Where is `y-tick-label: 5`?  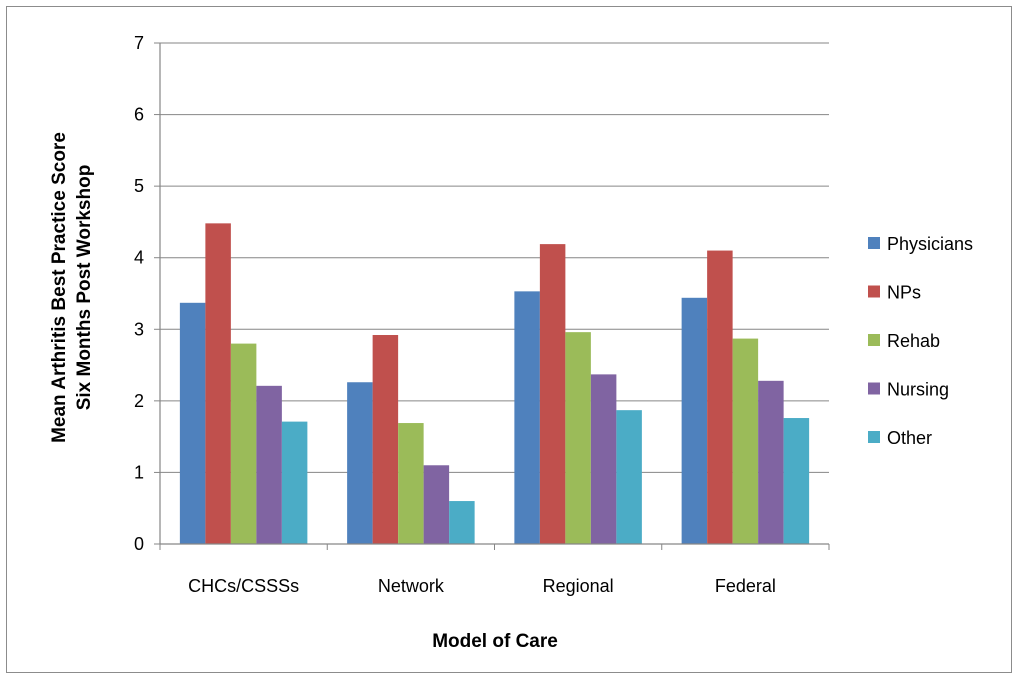 y-tick-label: 5 is located at coordinates (139, 186).